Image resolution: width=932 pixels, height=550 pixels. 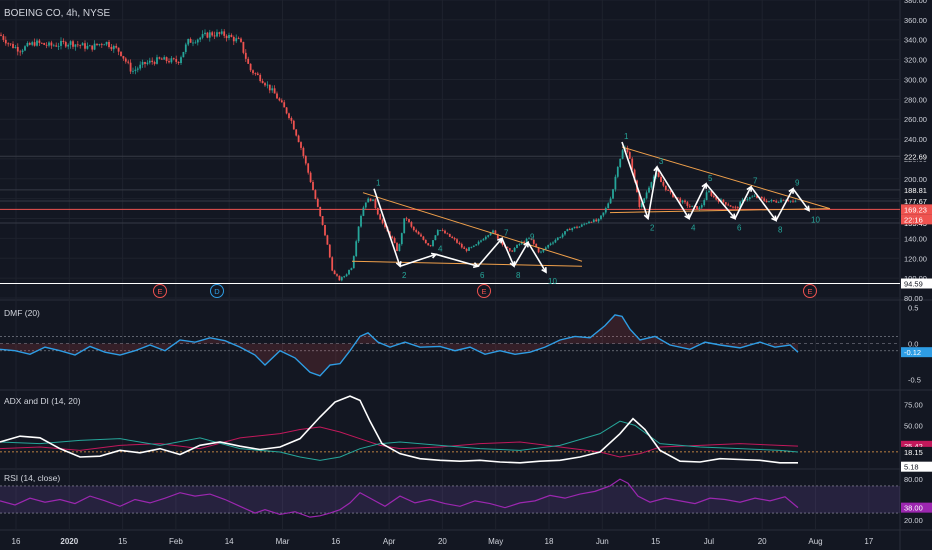 I want to click on time-tick-label: 17, so click(x=868, y=541).